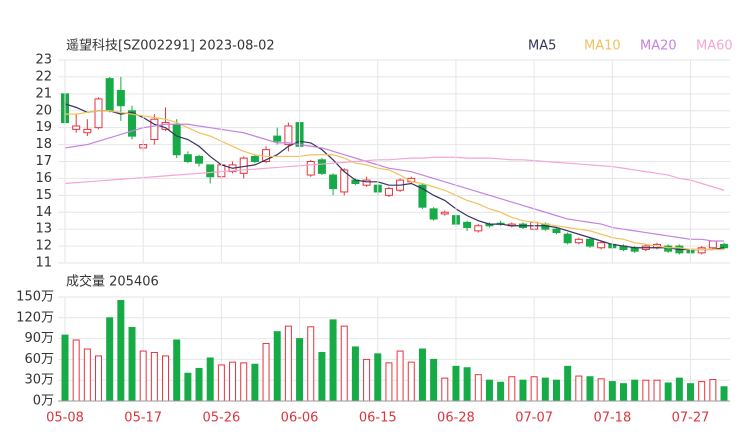  I want to click on y-tick-label: 150万, so click(35, 297).